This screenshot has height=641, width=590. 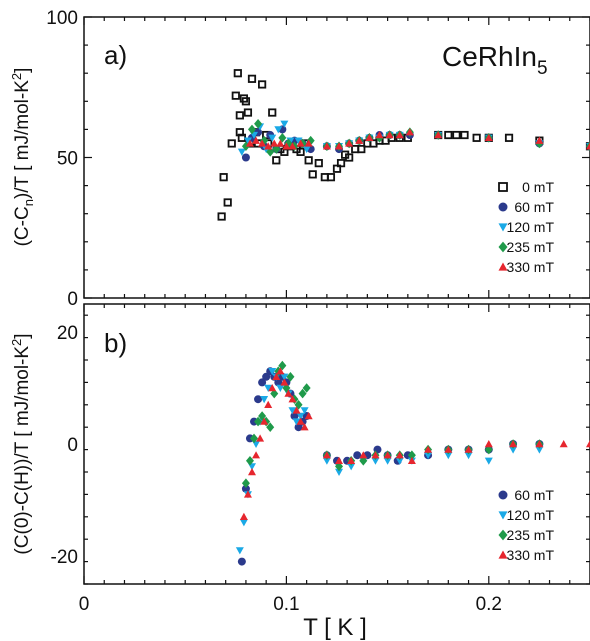 What do you see at coordinates (67, 159) in the screenshot?
I see `y-tick-label: 50` at bounding box center [67, 159].